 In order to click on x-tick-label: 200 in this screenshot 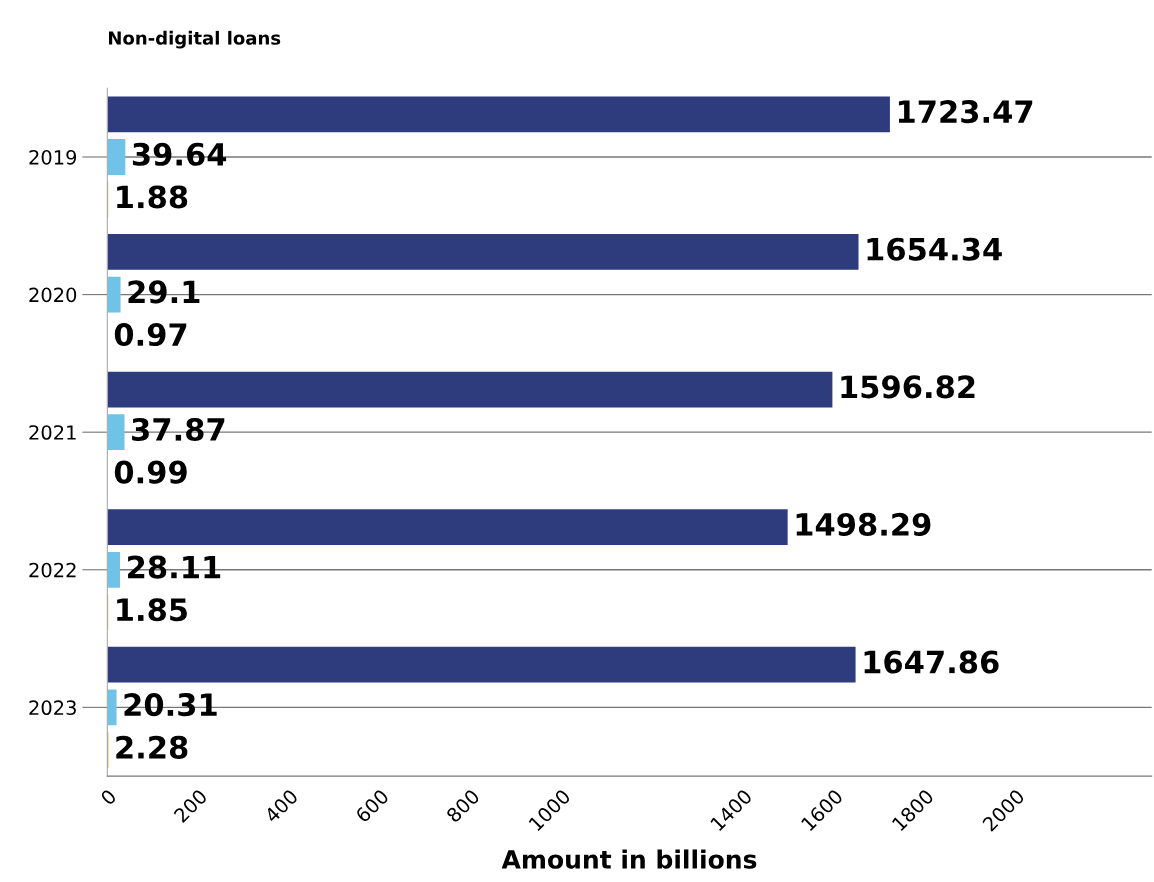, I will do `click(190, 806)`.